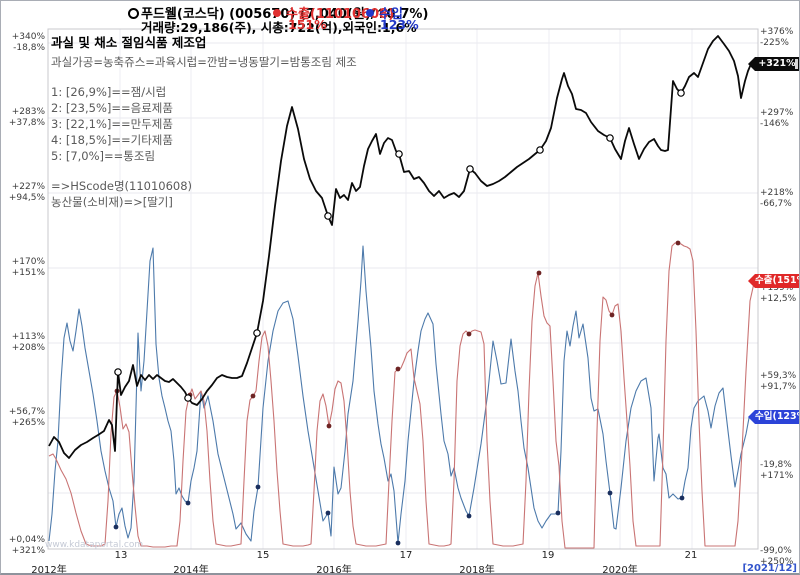 This screenshot has height=575, width=800. Describe the element at coordinates (777, 416) in the screenshot. I see `import-current-value: 수입(123%)` at that location.